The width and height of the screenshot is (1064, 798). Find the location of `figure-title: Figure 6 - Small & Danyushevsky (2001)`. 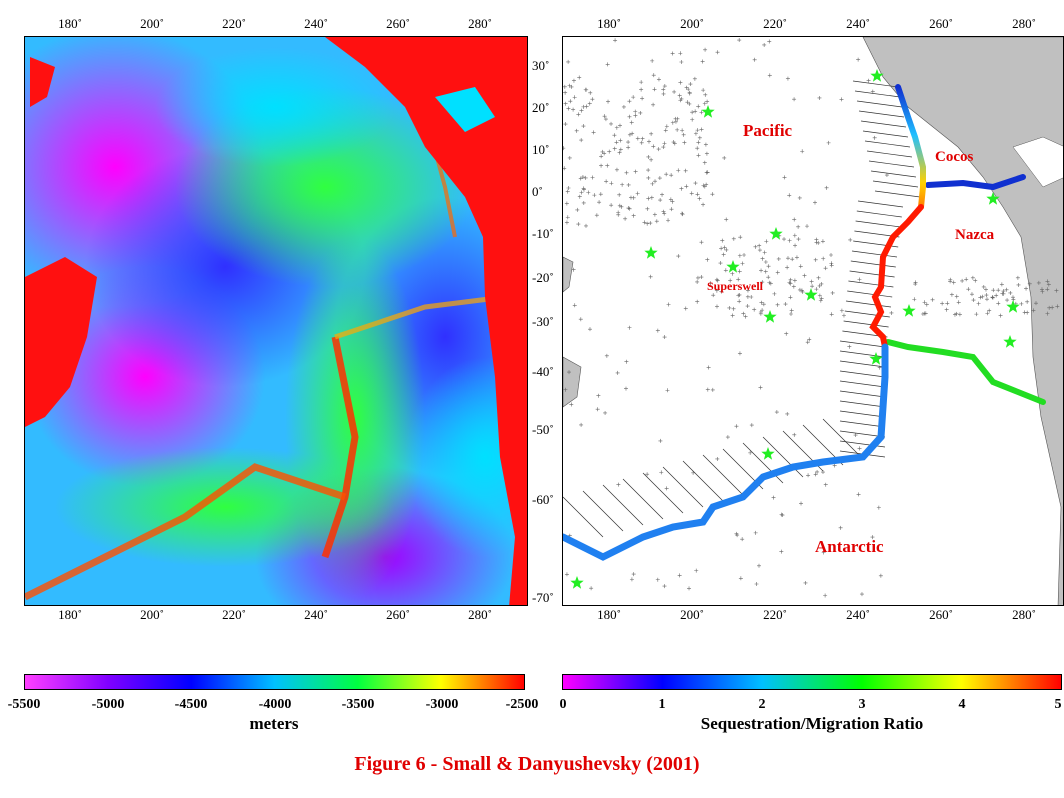

figure-title: Figure 6 - Small & Danyushevsky (2001) is located at coordinates (527, 764).